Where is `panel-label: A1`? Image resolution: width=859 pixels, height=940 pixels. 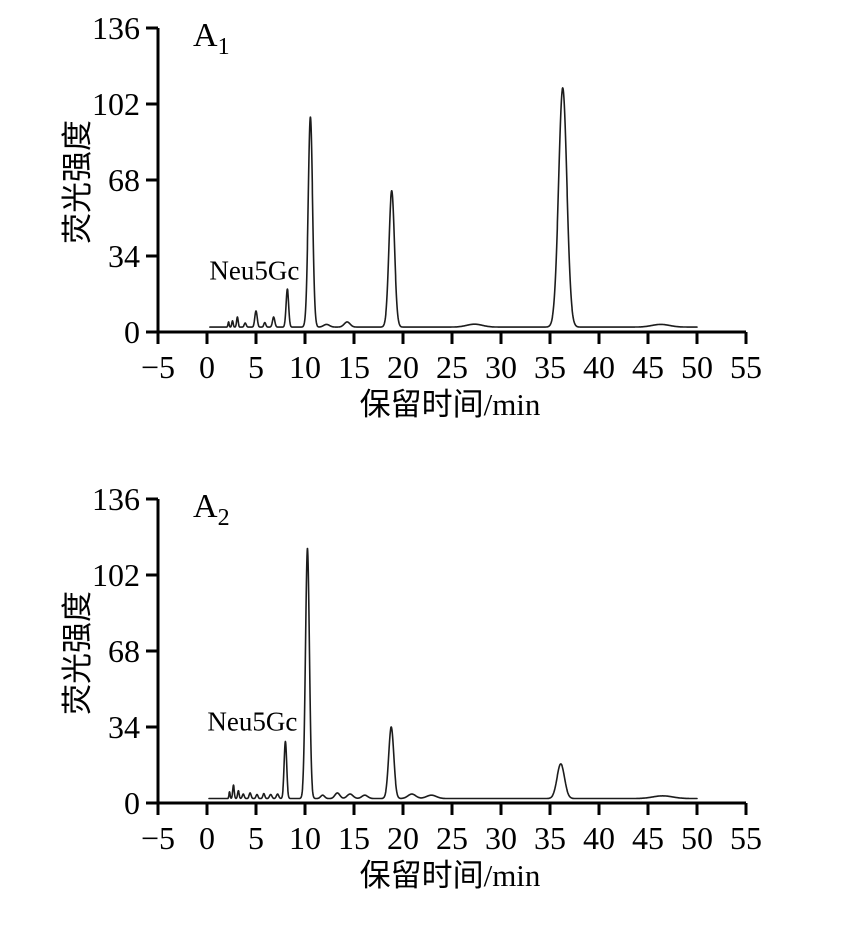 panel-label: A1 is located at coordinates (211, 38).